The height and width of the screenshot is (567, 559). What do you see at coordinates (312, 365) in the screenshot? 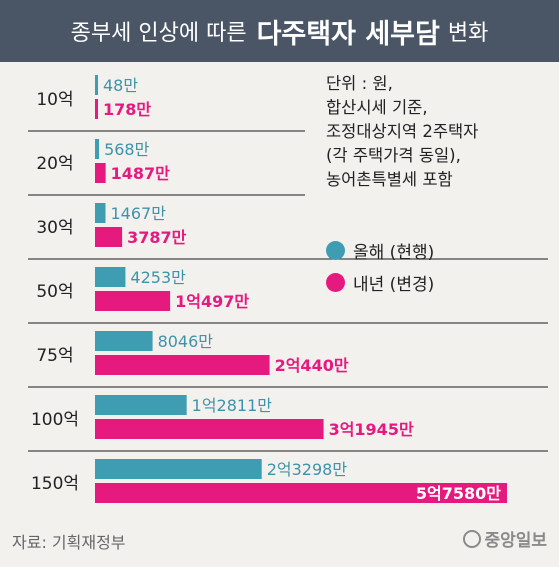
I see `data-label-next: 2억440만` at bounding box center [312, 365].